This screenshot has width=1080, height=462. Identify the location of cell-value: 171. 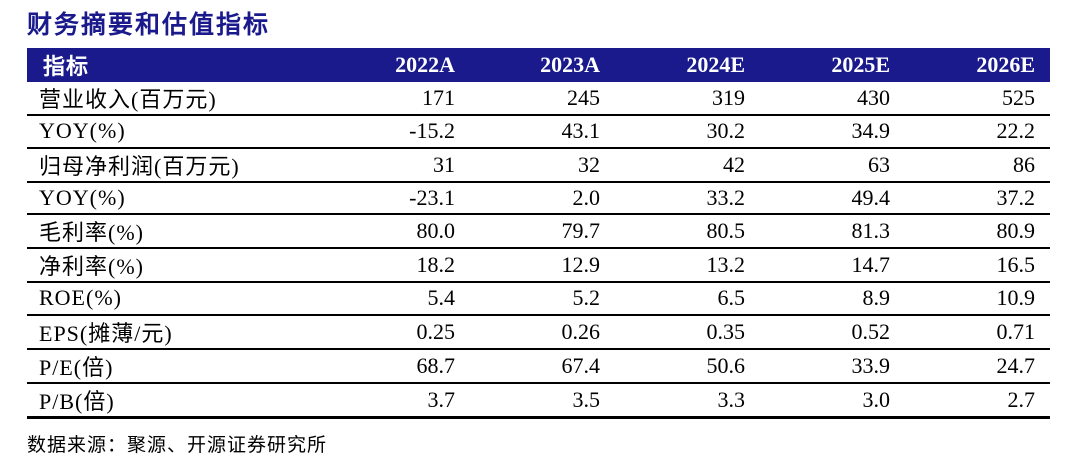
(397, 99).